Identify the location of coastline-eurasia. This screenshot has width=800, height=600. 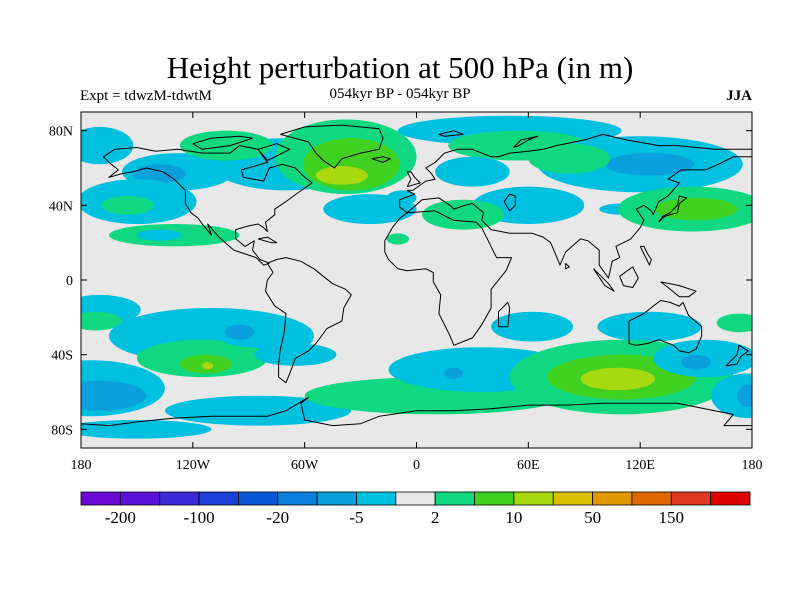
(575, 206).